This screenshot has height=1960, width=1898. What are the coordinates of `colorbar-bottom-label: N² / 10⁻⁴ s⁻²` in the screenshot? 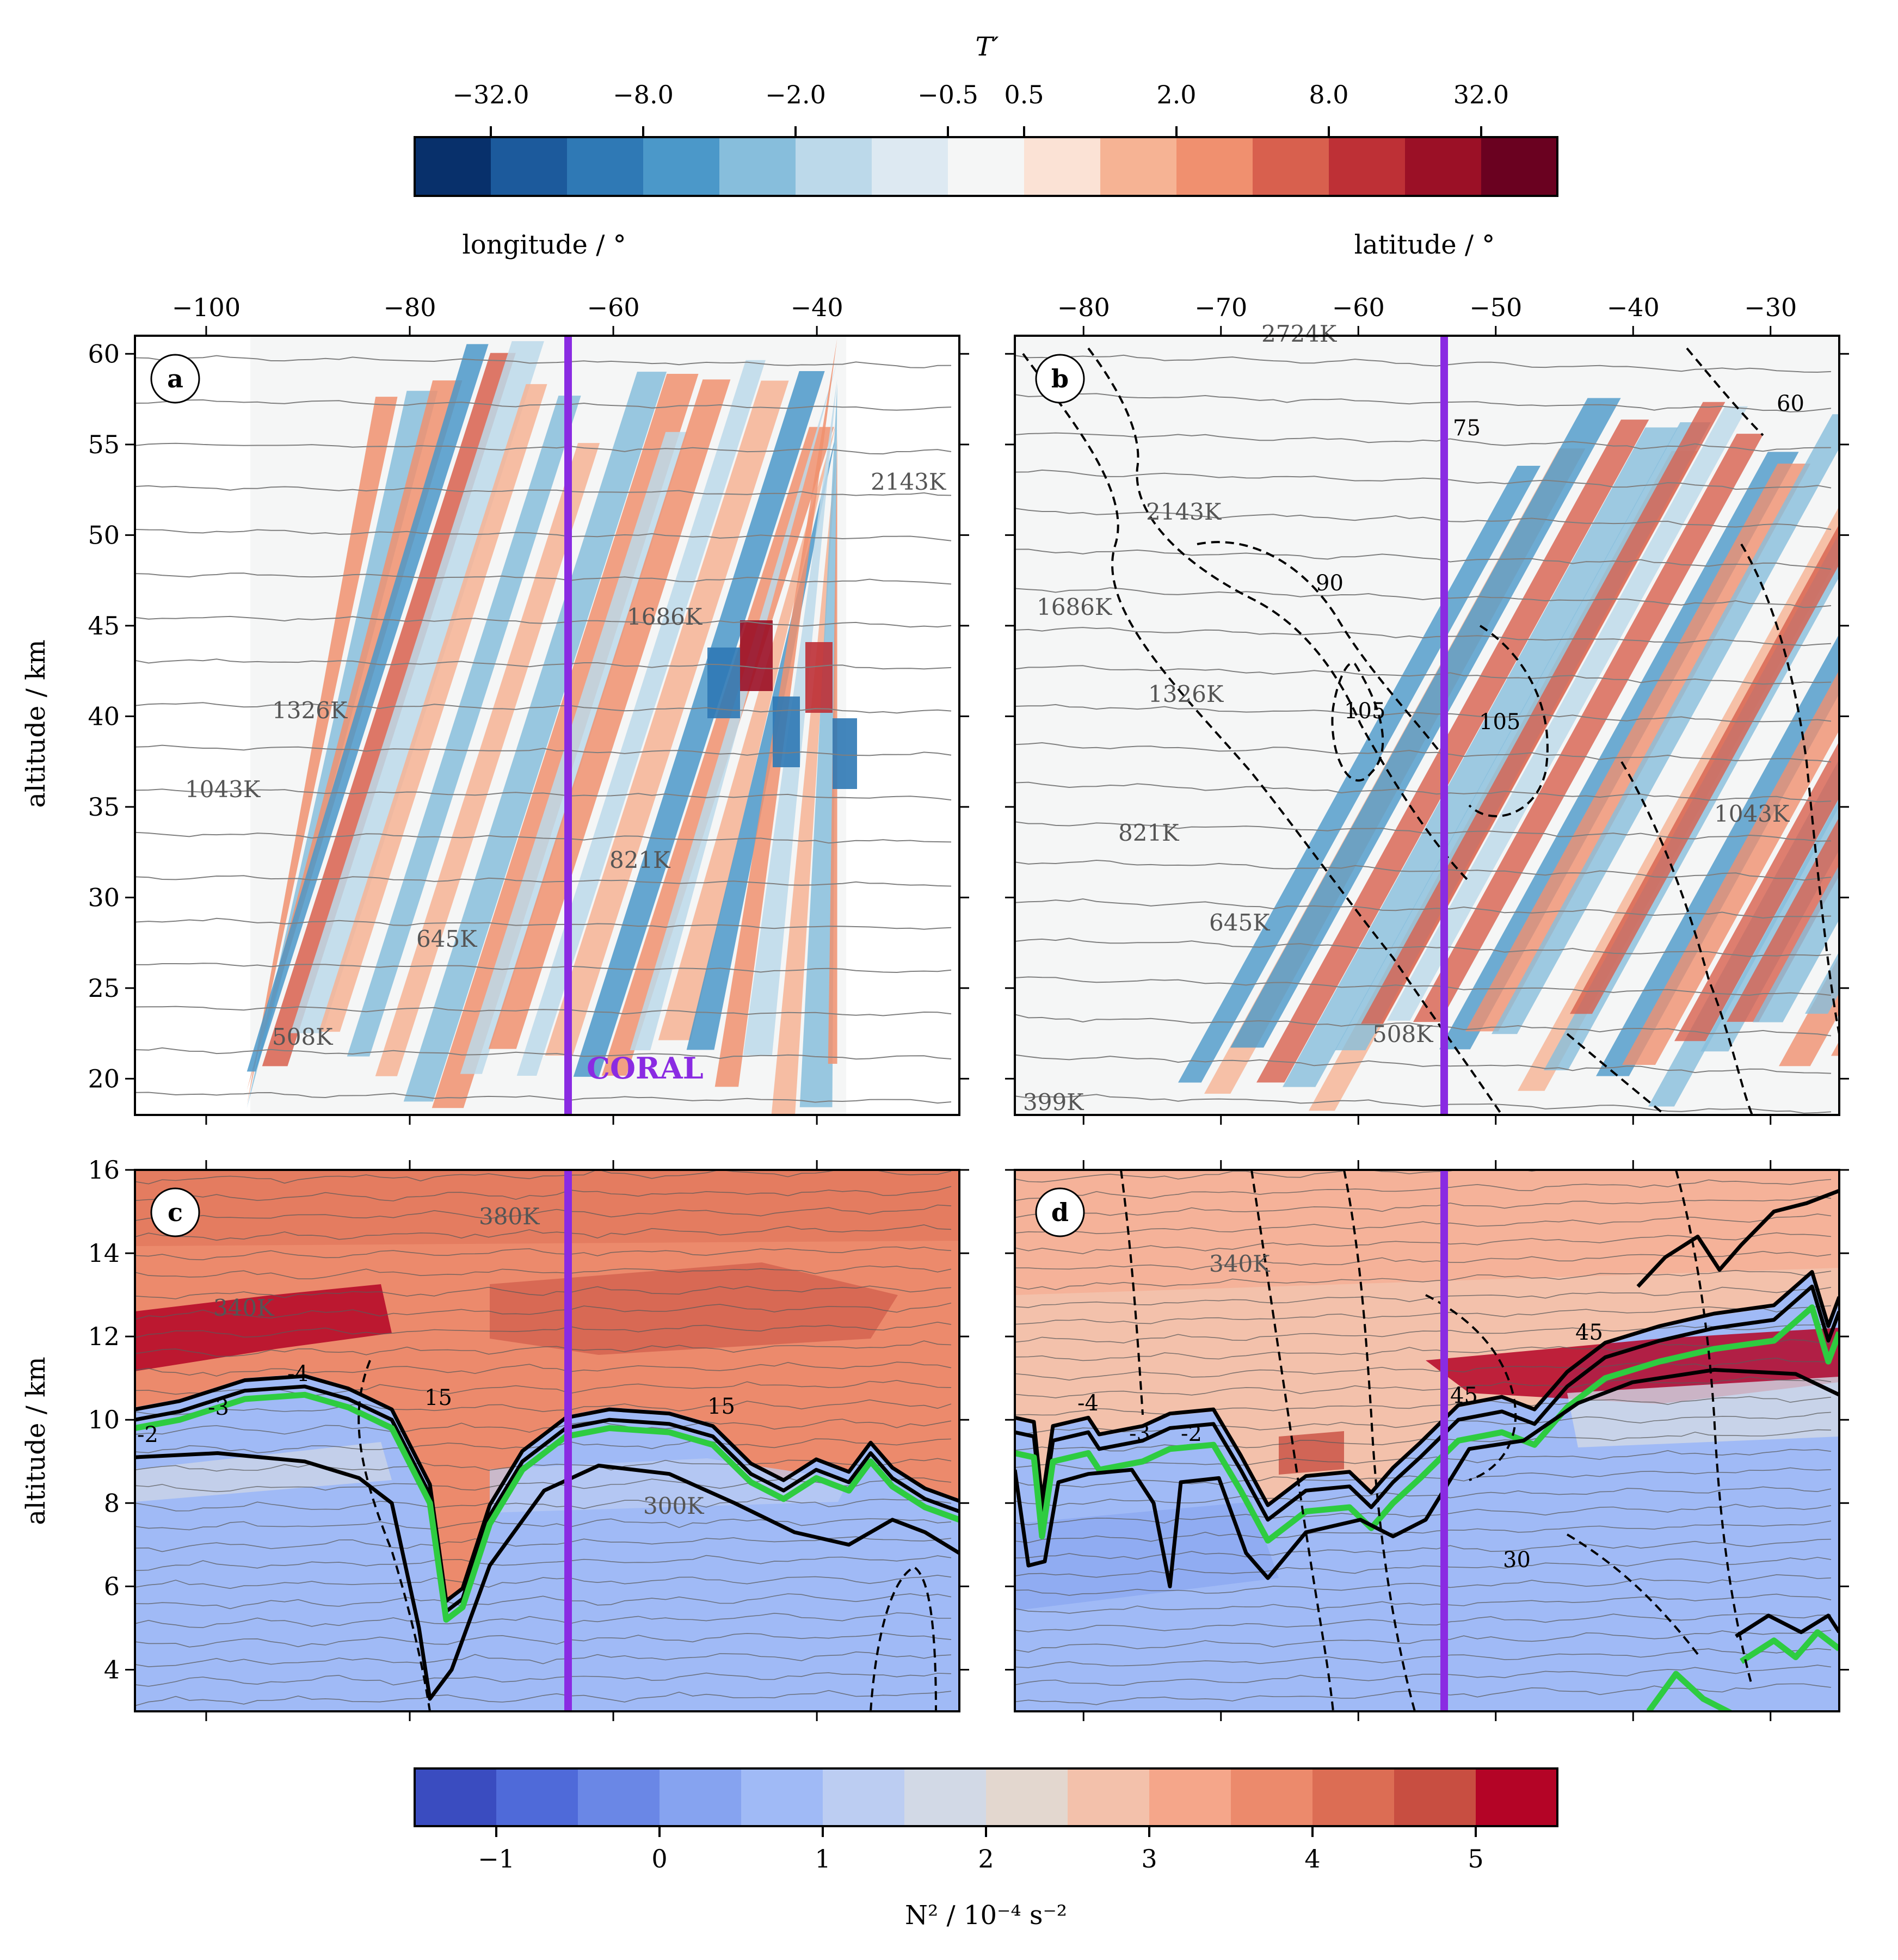 It's located at (986, 1915).